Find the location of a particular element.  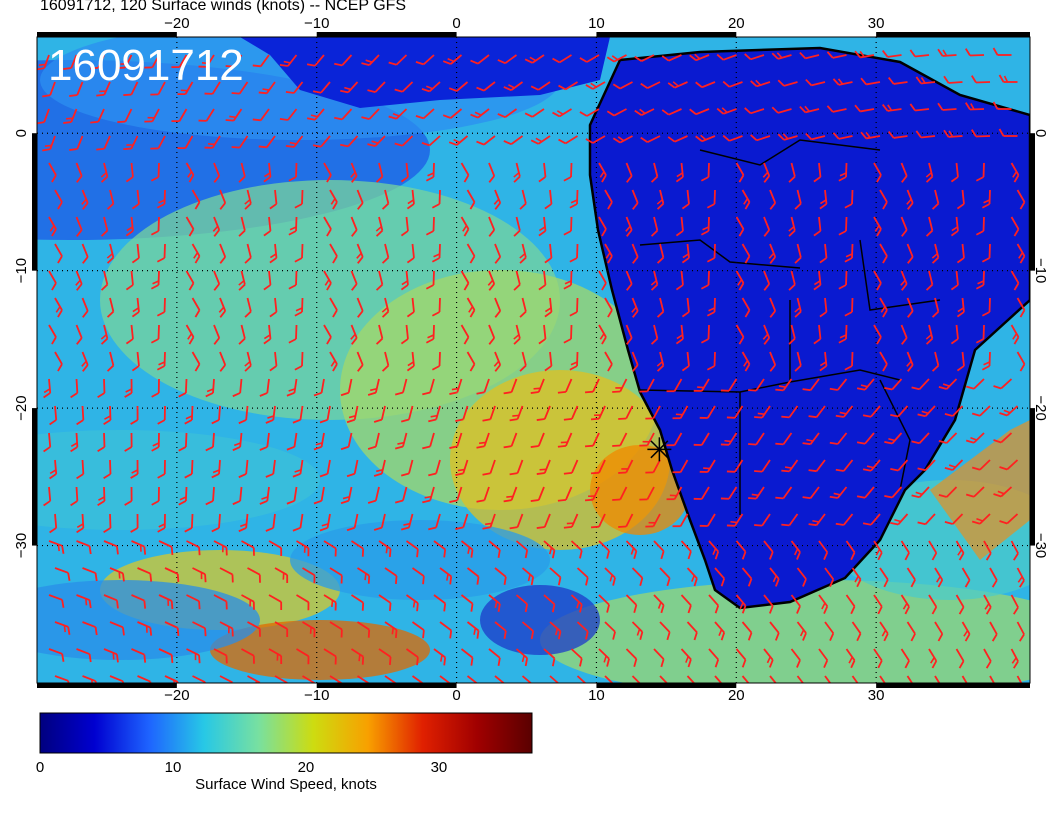

location-marker is located at coordinates (659, 449).